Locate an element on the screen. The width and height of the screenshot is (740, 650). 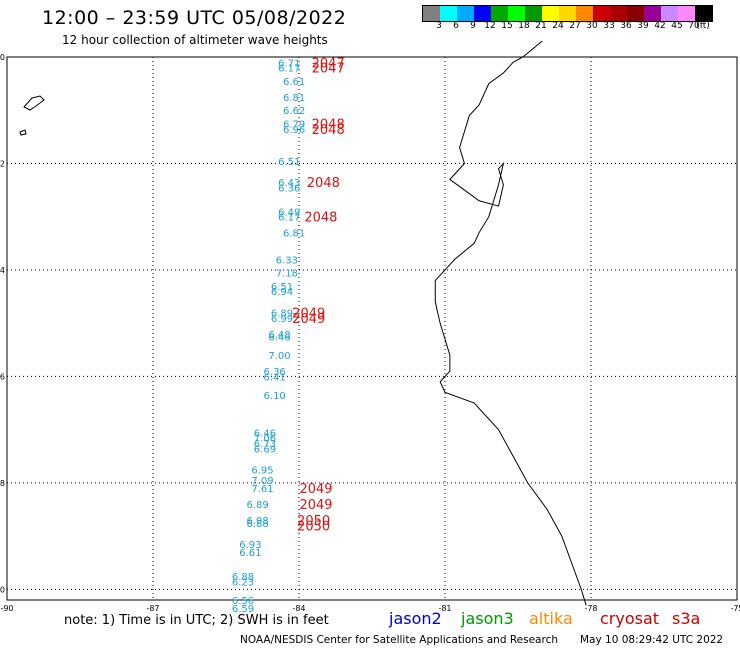
color-scale-label: 30 is located at coordinates (592, 26).